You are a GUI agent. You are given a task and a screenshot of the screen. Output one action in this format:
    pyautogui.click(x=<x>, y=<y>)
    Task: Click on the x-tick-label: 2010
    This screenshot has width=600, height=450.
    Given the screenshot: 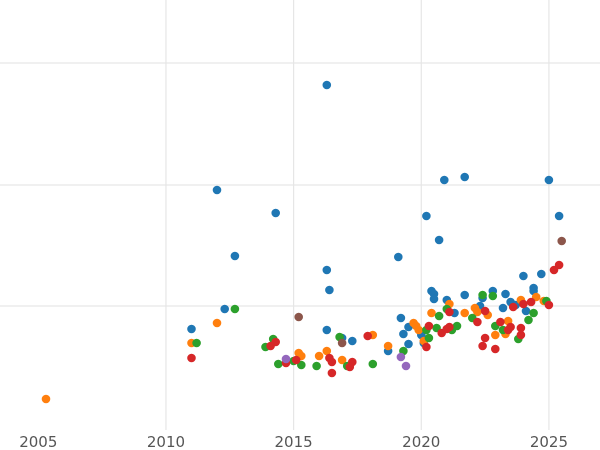 What is the action you would take?
    pyautogui.click(x=166, y=441)
    